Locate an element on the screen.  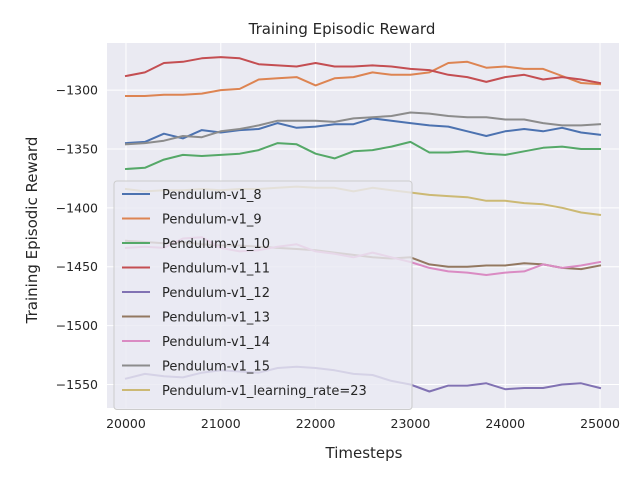
x-tick-label: 25000 is located at coordinates (600, 423).